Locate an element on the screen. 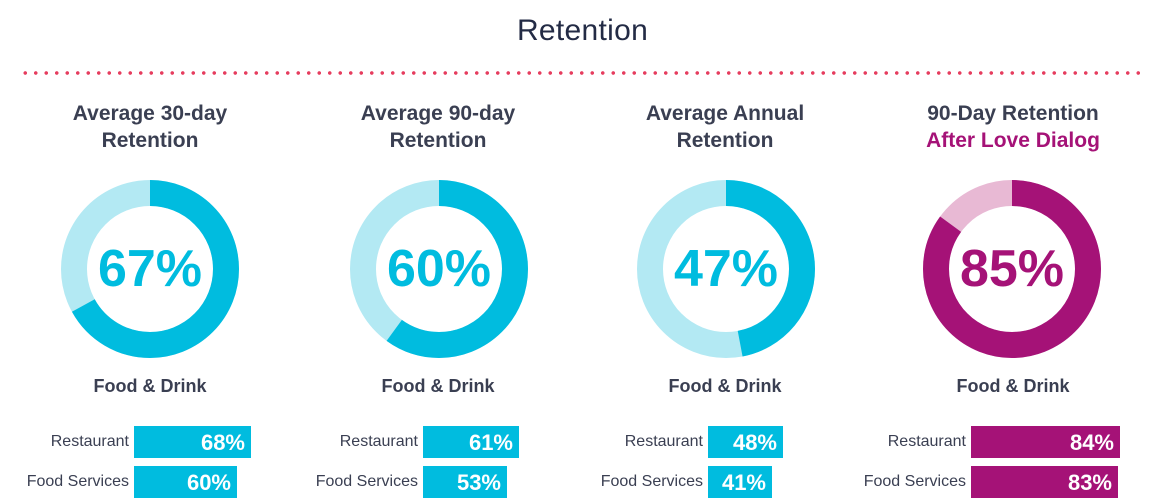 Image resolution: width=1165 pixels, height=501 pixels. bar: 68% is located at coordinates (192, 442).